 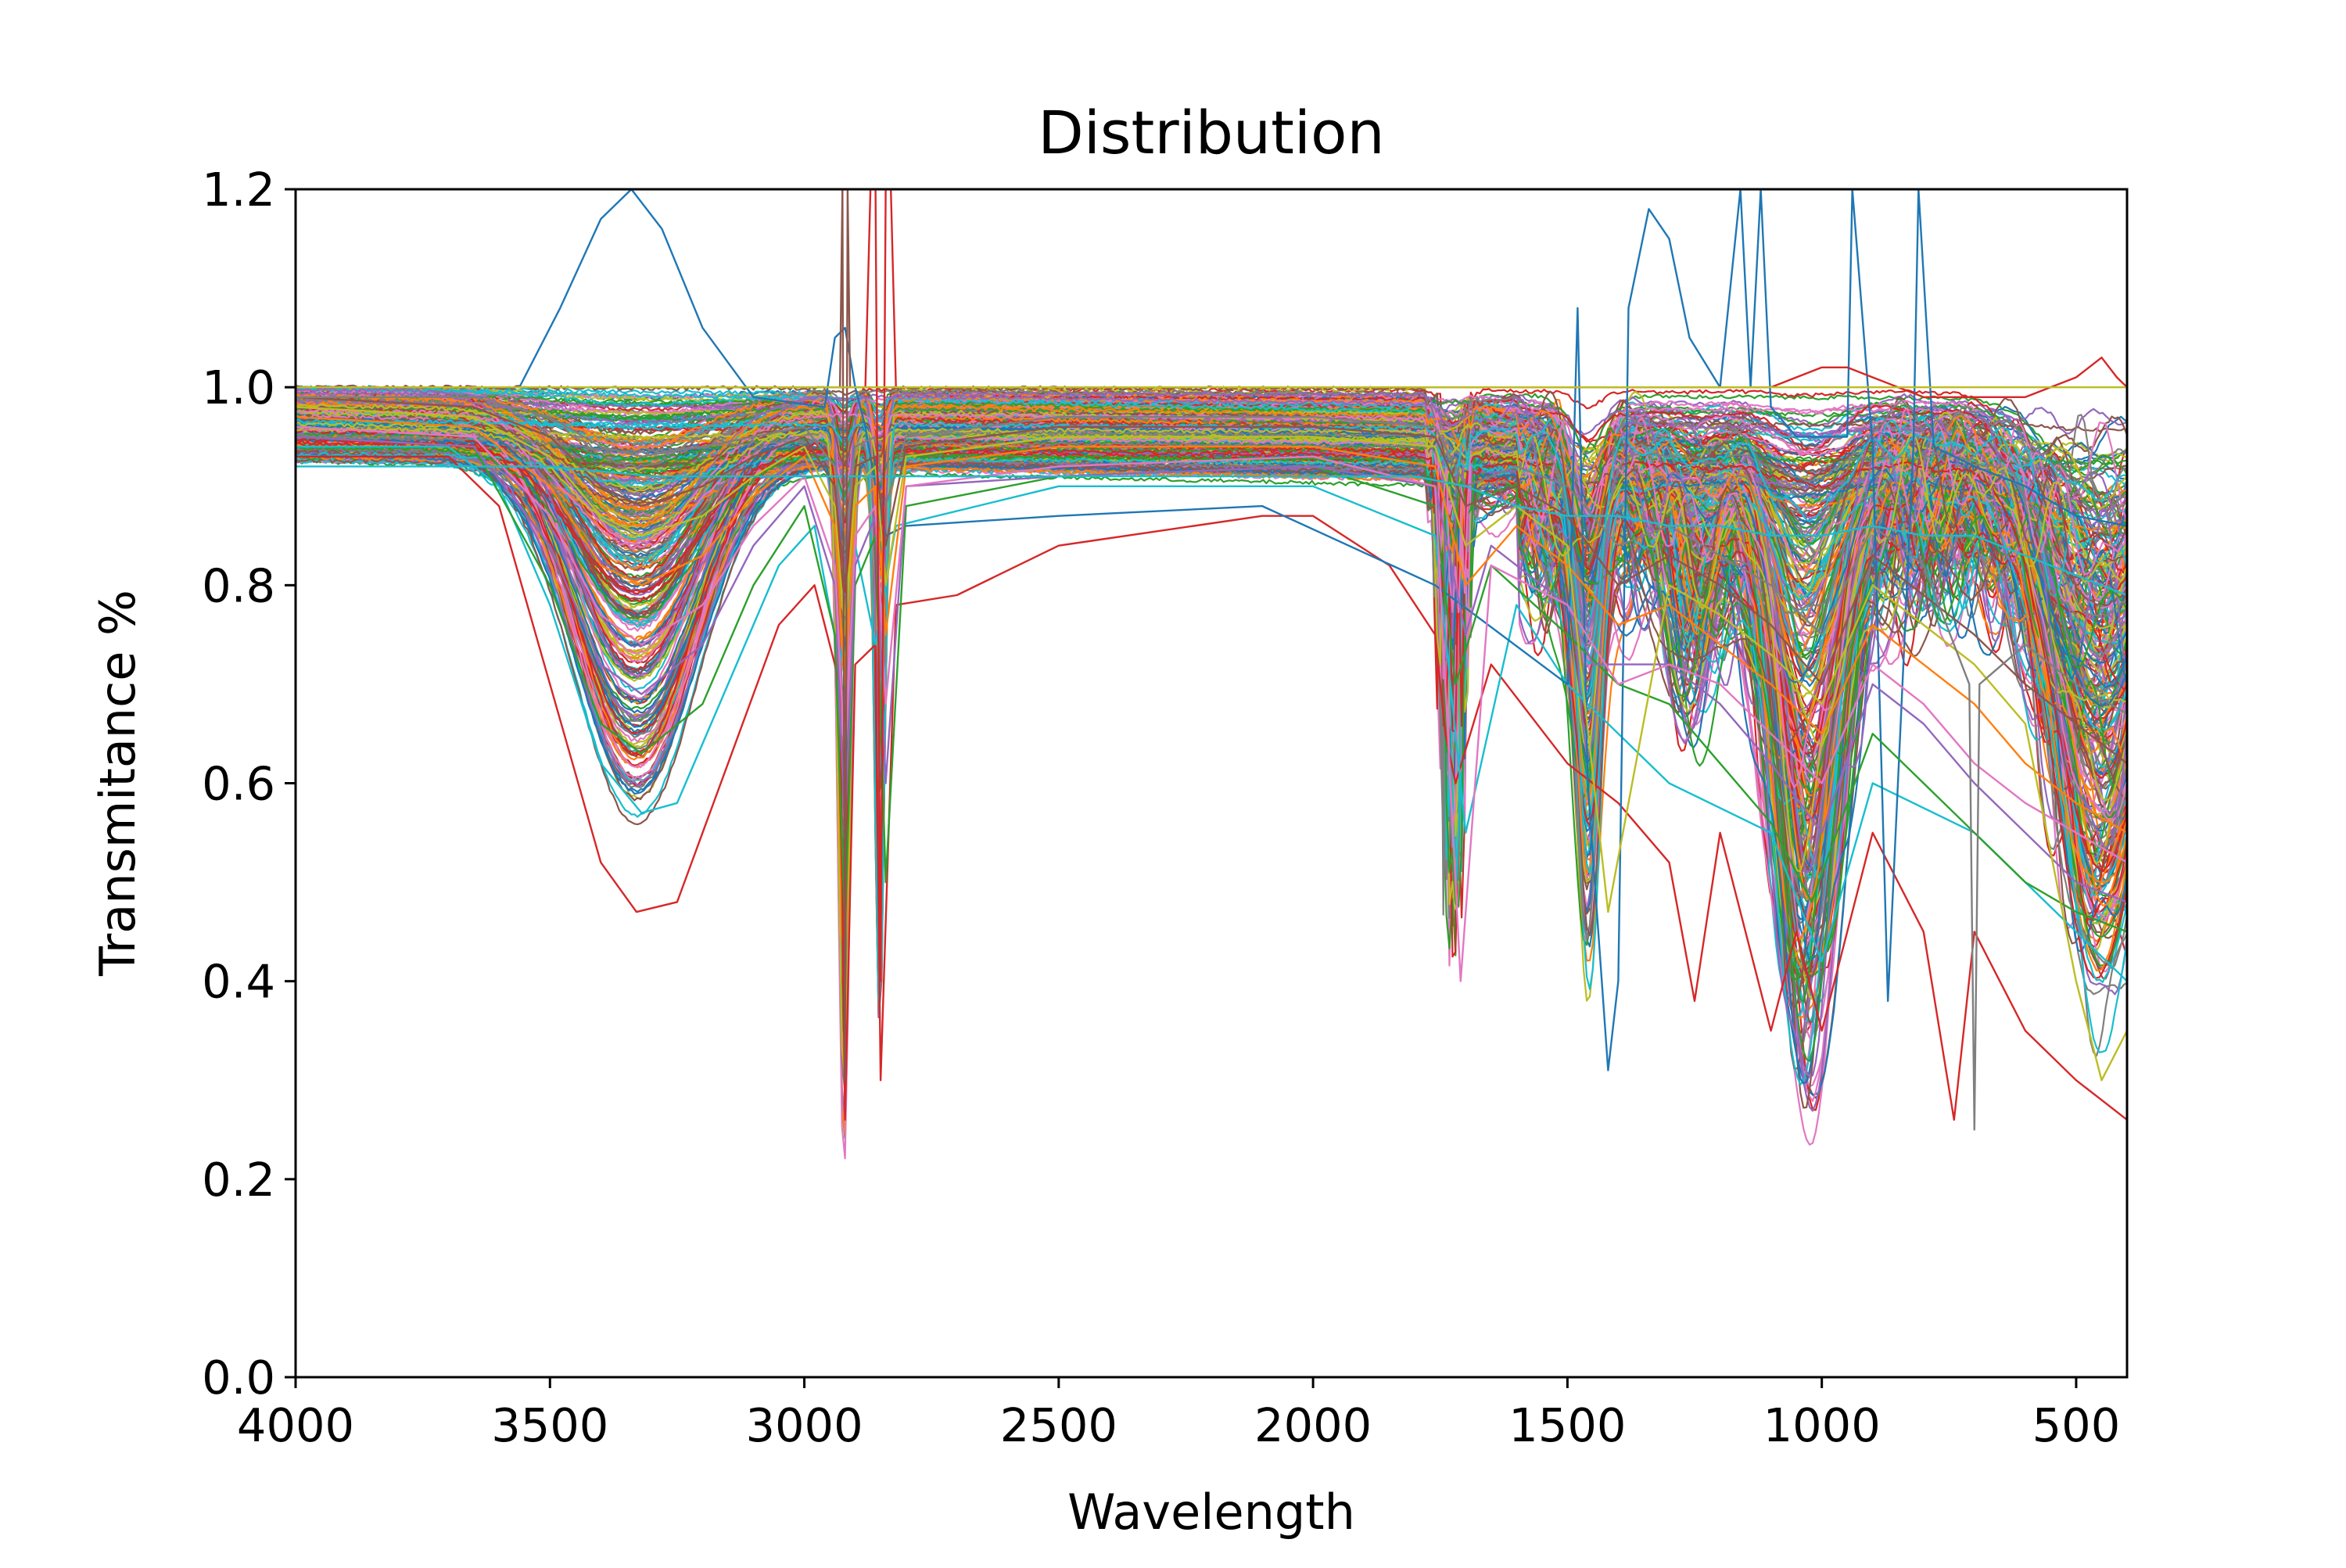 I want to click on x-tick-label: 2000, so click(x=1313, y=1425).